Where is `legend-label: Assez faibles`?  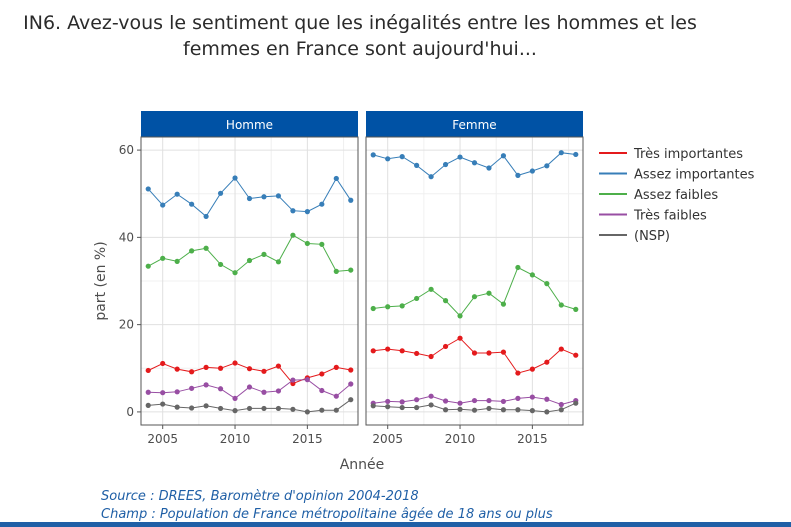 legend-label: Assez faibles is located at coordinates (676, 195).